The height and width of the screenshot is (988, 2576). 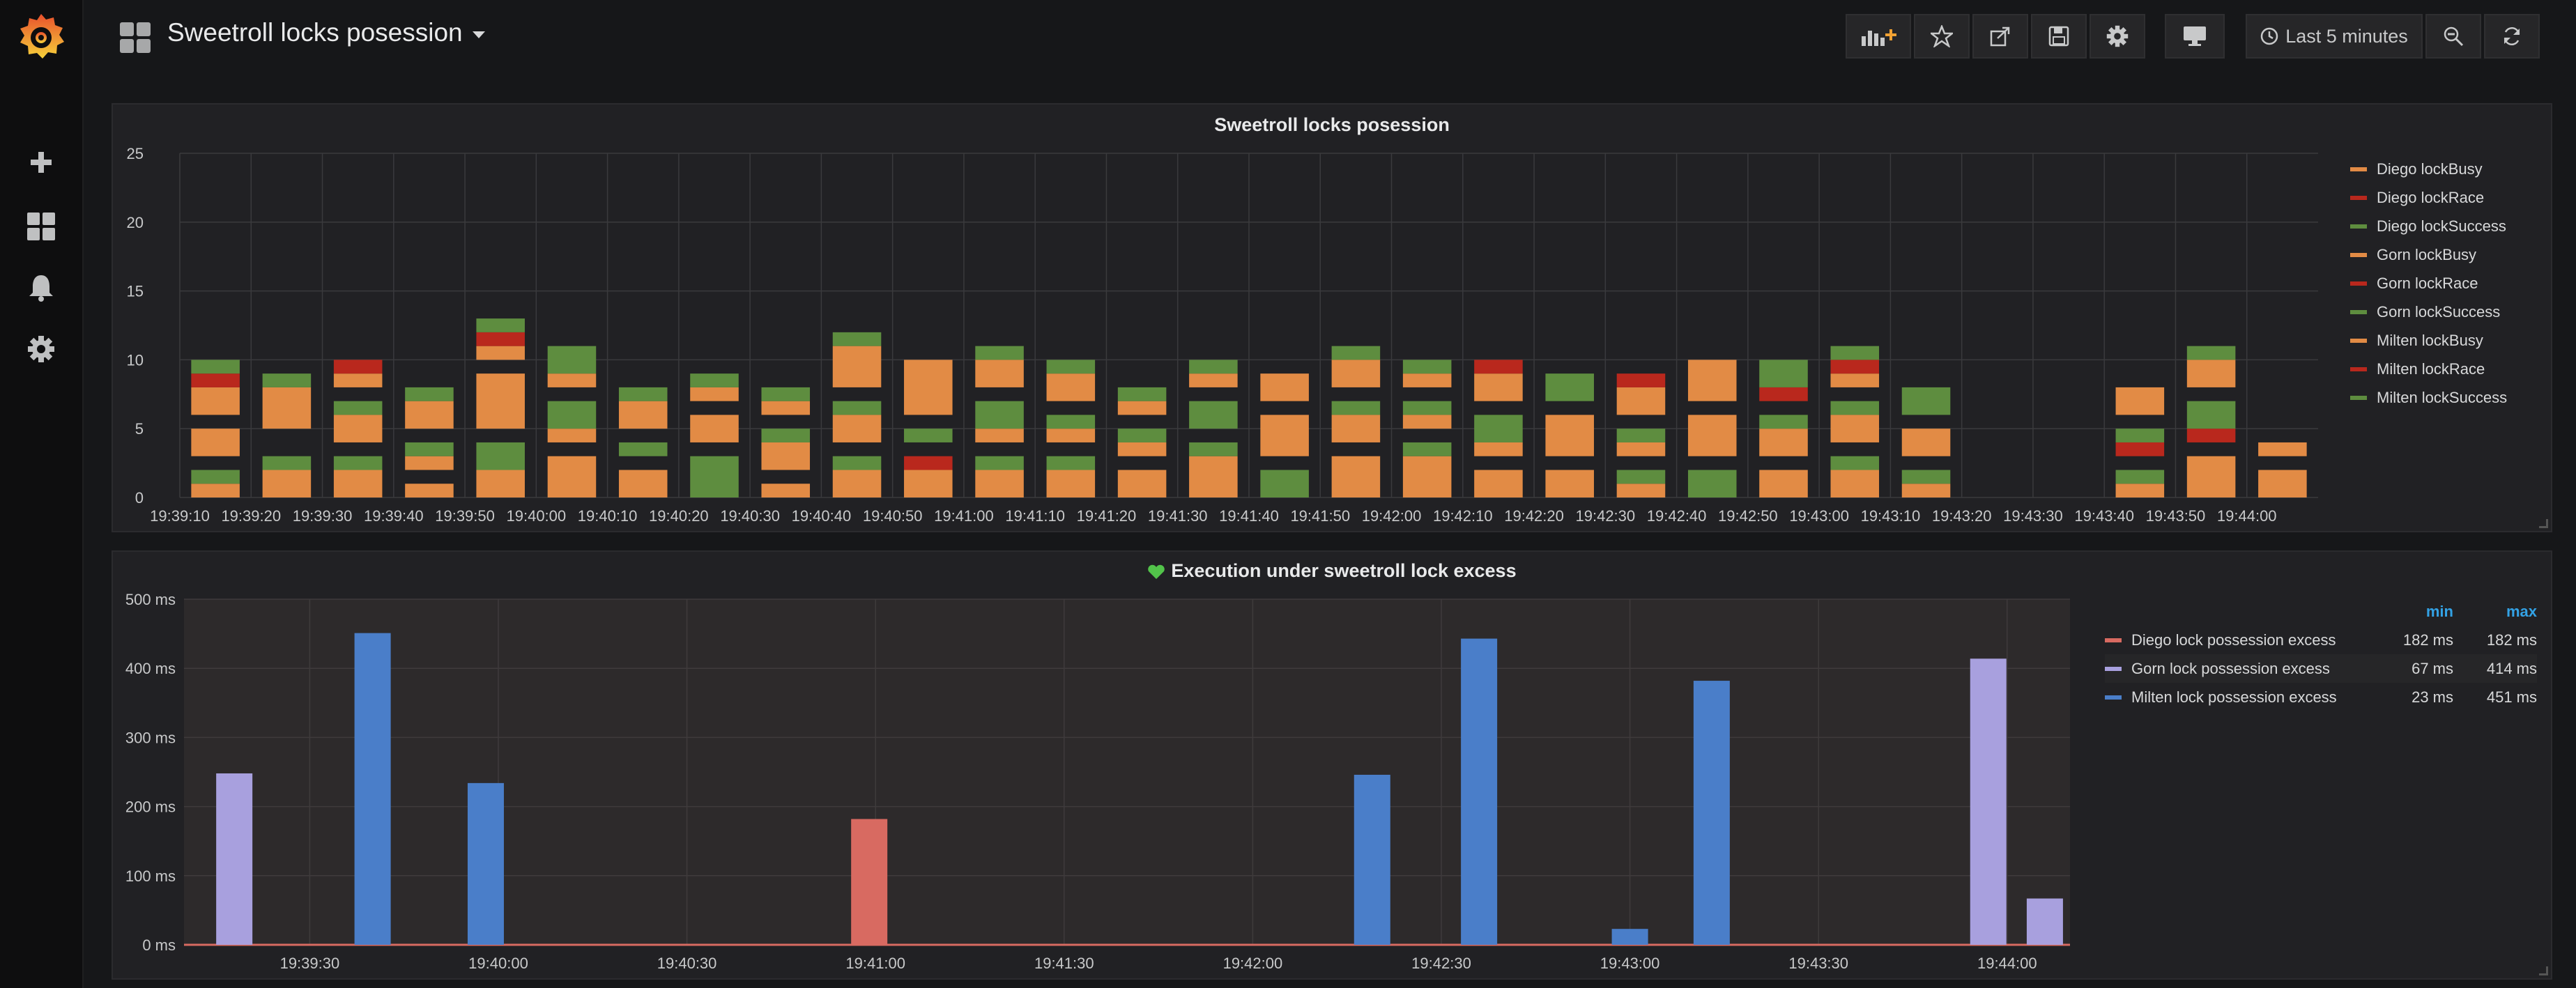 What do you see at coordinates (2512, 36) in the screenshot?
I see `refresh-button` at bounding box center [2512, 36].